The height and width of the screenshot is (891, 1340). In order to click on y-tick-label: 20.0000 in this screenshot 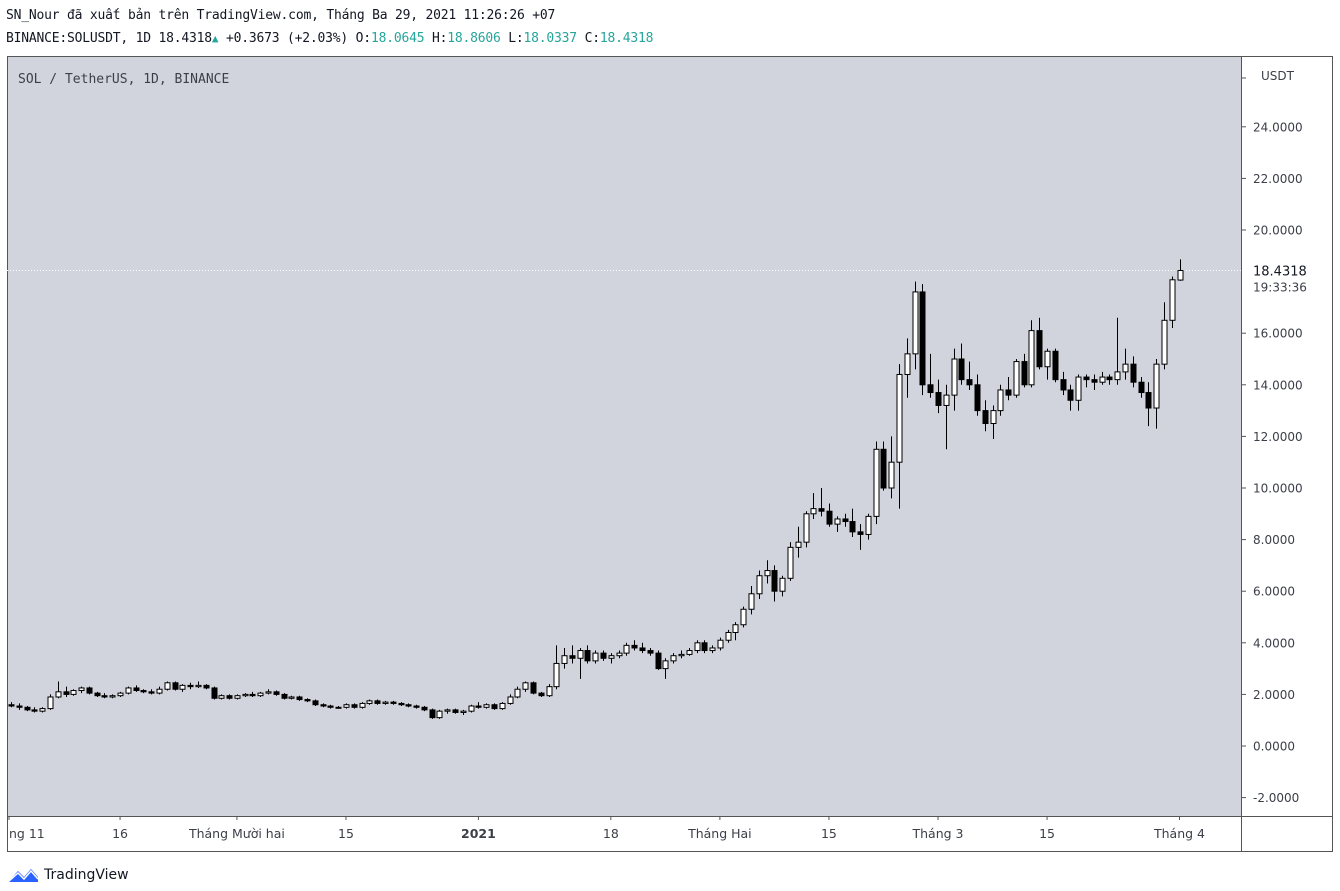, I will do `click(1278, 231)`.